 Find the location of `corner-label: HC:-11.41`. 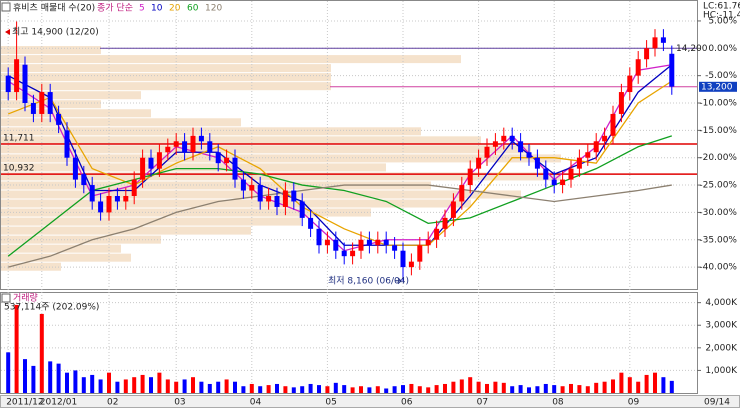

corner-label: HC:-11.41 is located at coordinates (721, 16).